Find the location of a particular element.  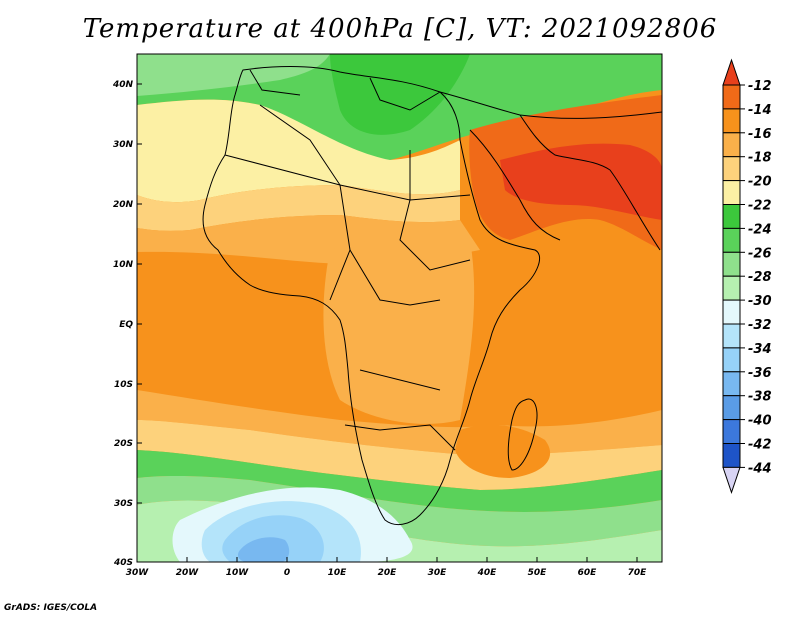

colorbar-label: -34 is located at coordinates (760, 349).